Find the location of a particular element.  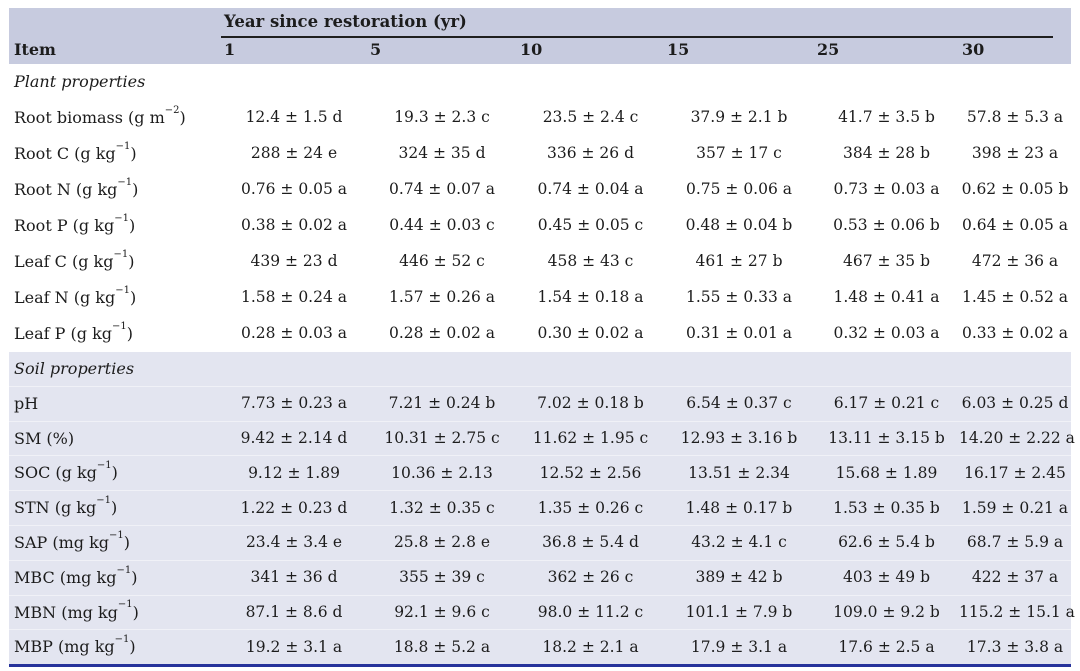

value-cell: 1.22 ± 0.23 d is located at coordinates (294, 508).